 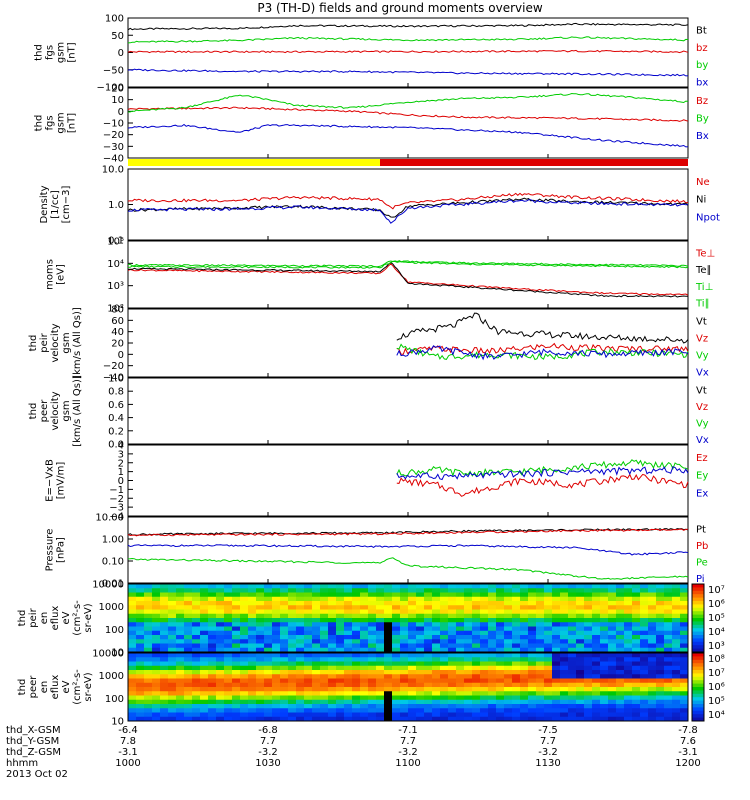 I want to click on y-axis-label: Density, so click(x=44, y=204).